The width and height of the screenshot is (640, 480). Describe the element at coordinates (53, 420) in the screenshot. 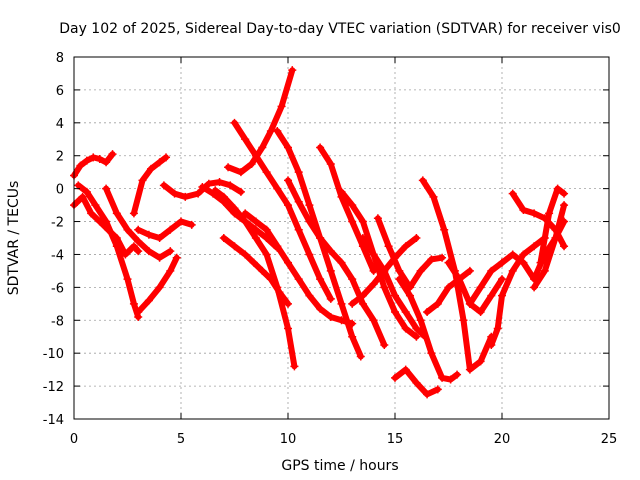

I see `y-tick-label: -14` at that location.